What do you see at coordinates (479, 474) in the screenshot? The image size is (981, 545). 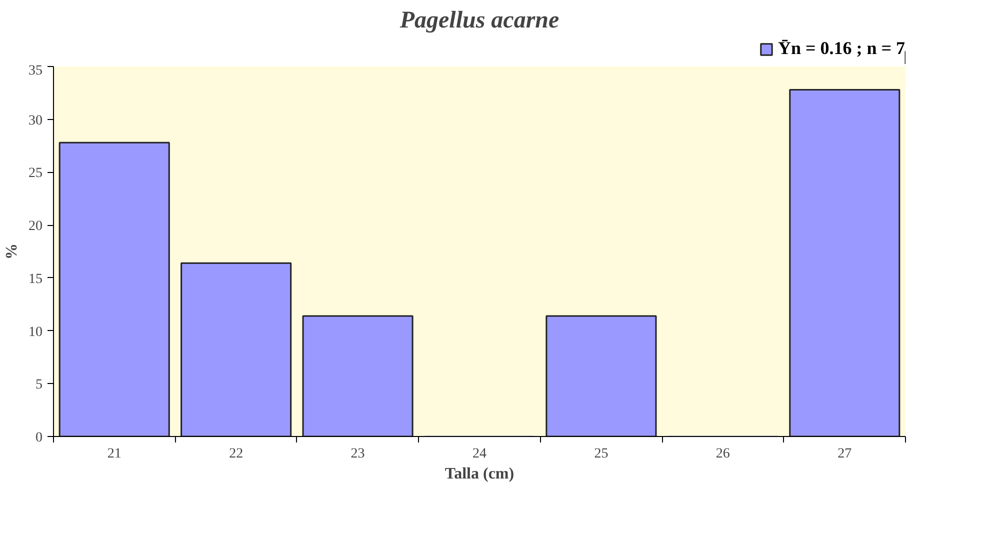 I see `x-axis-title: Talla (cm)` at bounding box center [479, 474].